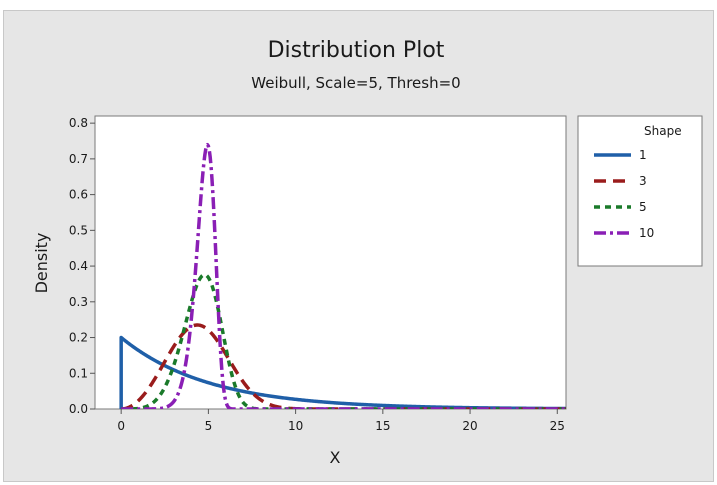  What do you see at coordinates (209, 426) in the screenshot?
I see `x-tick-label: 5` at bounding box center [209, 426].